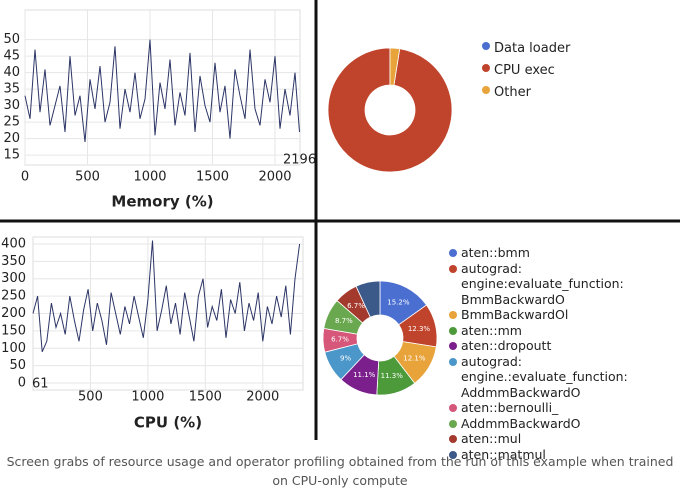  I want to click on legend-entry: Other, so click(526, 93).